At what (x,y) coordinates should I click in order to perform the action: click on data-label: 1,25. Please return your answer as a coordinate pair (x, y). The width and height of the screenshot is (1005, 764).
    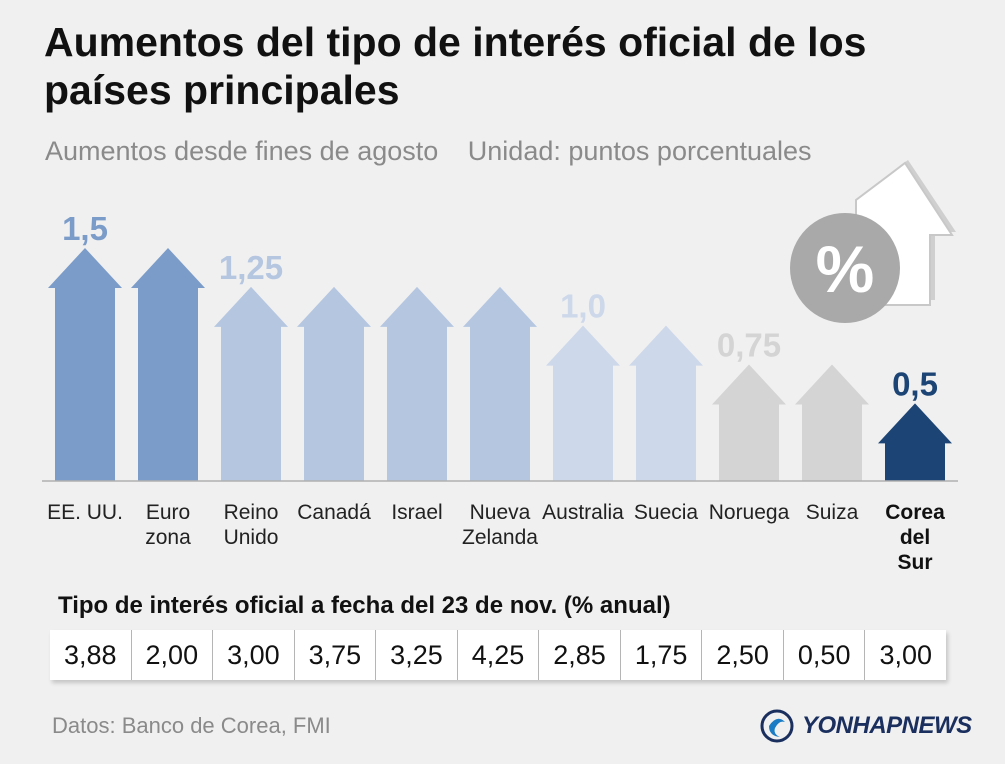
    Looking at the image, I should click on (251, 267).